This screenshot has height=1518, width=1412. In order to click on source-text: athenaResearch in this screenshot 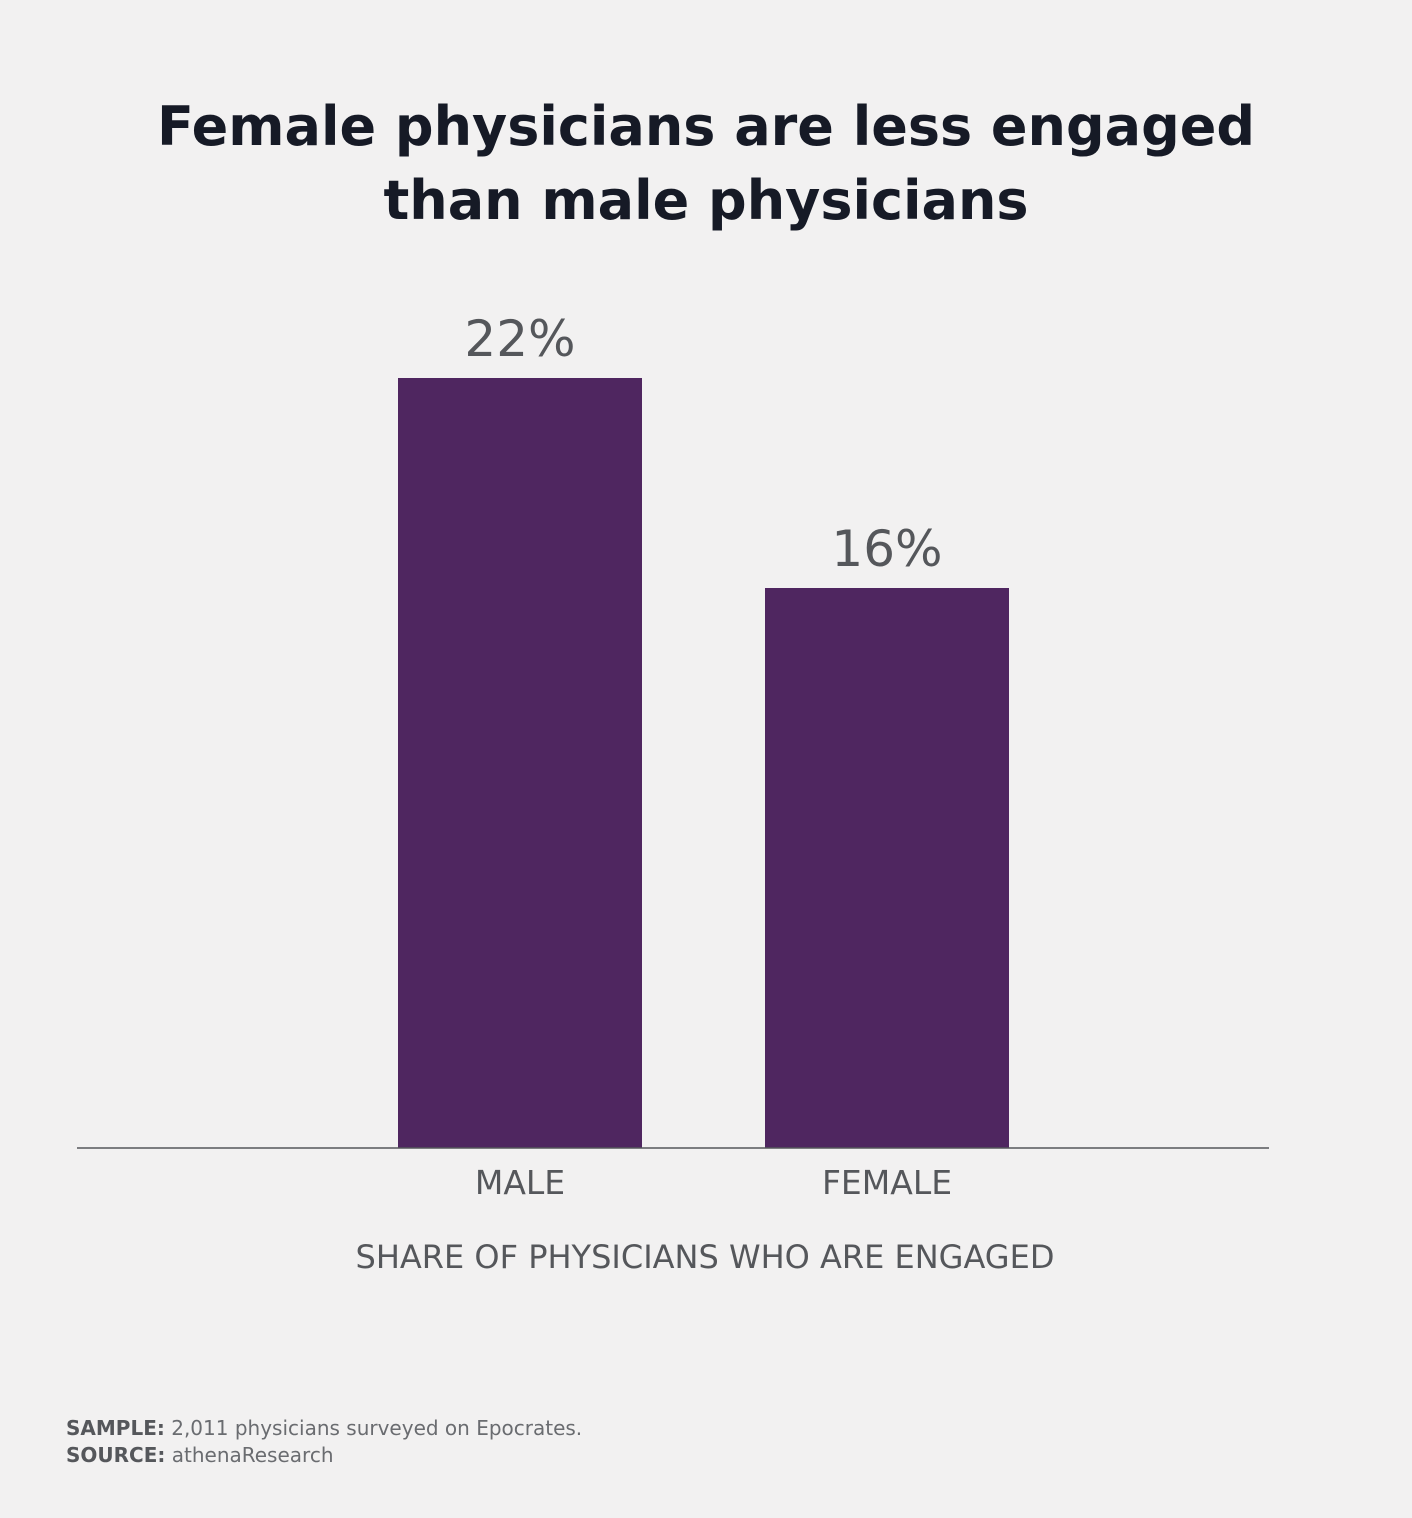, I will do `click(249, 1455)`.